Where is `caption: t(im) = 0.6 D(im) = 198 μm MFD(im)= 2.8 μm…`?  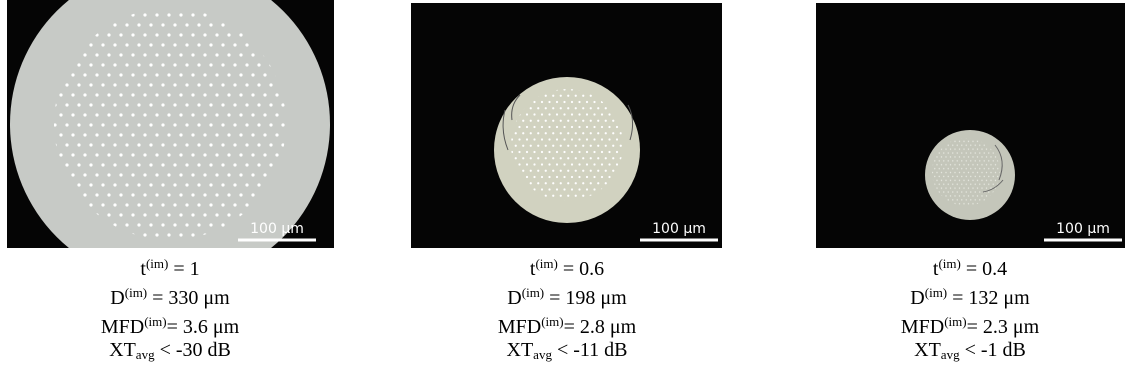 caption: t(im) = 0.6 D(im) = 198 μm MFD(im)= 2.8 μm… is located at coordinates (567, 309).